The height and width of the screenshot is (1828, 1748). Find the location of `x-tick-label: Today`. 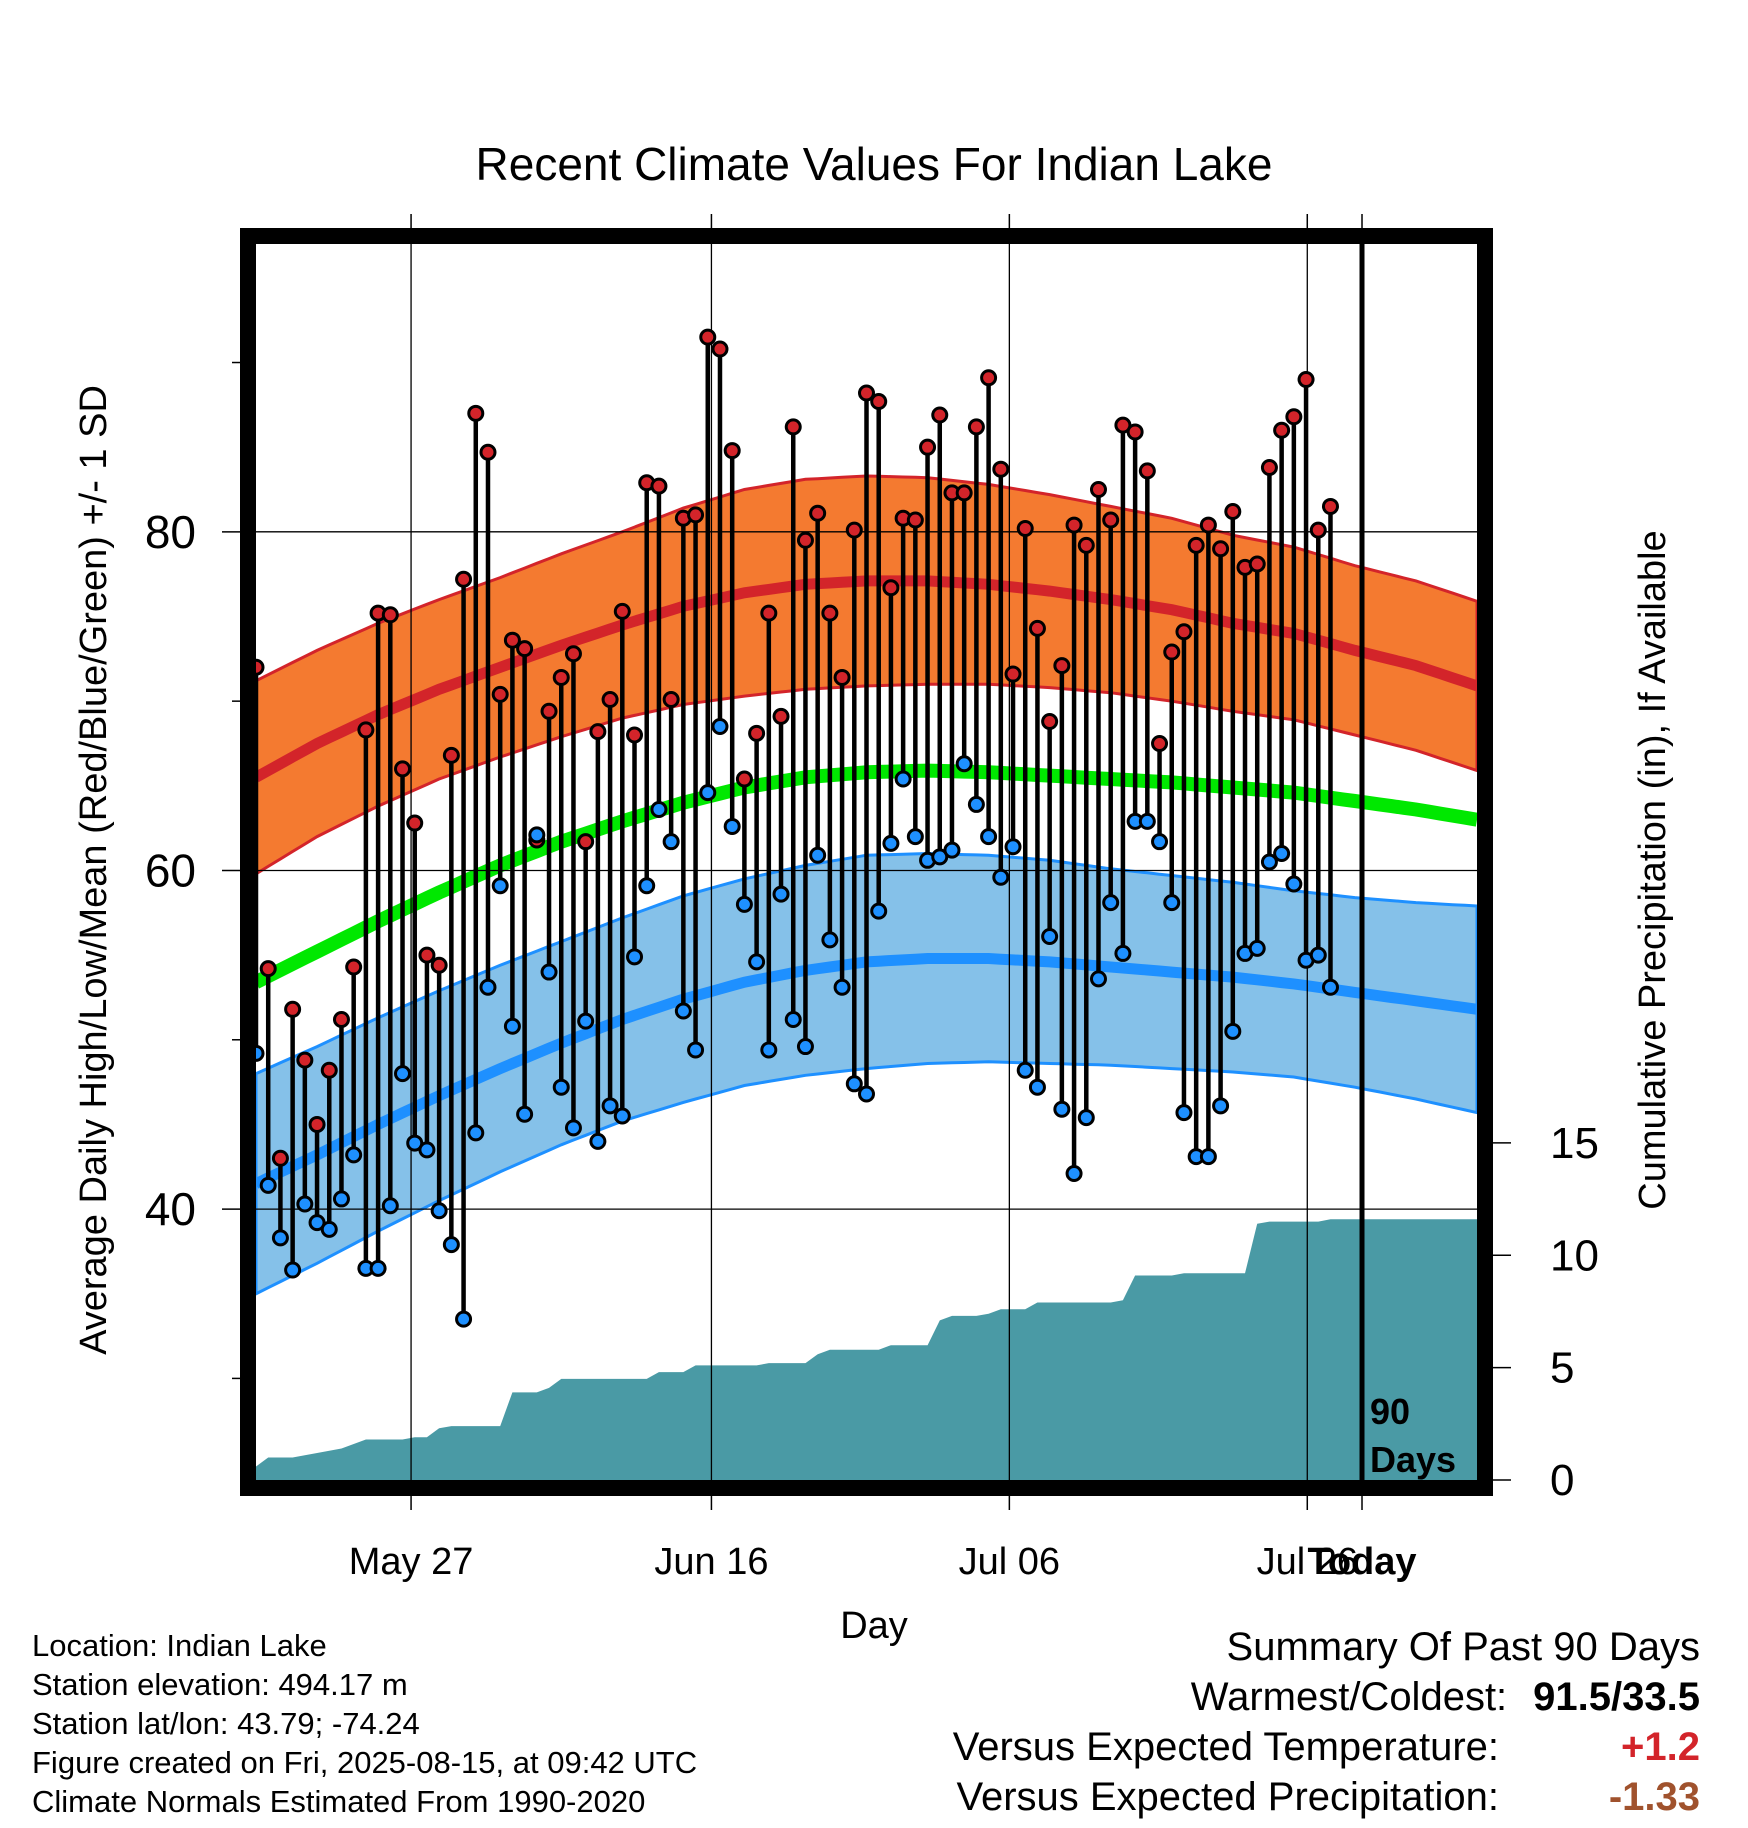

x-tick-label: Today is located at coordinates (1361, 1562).